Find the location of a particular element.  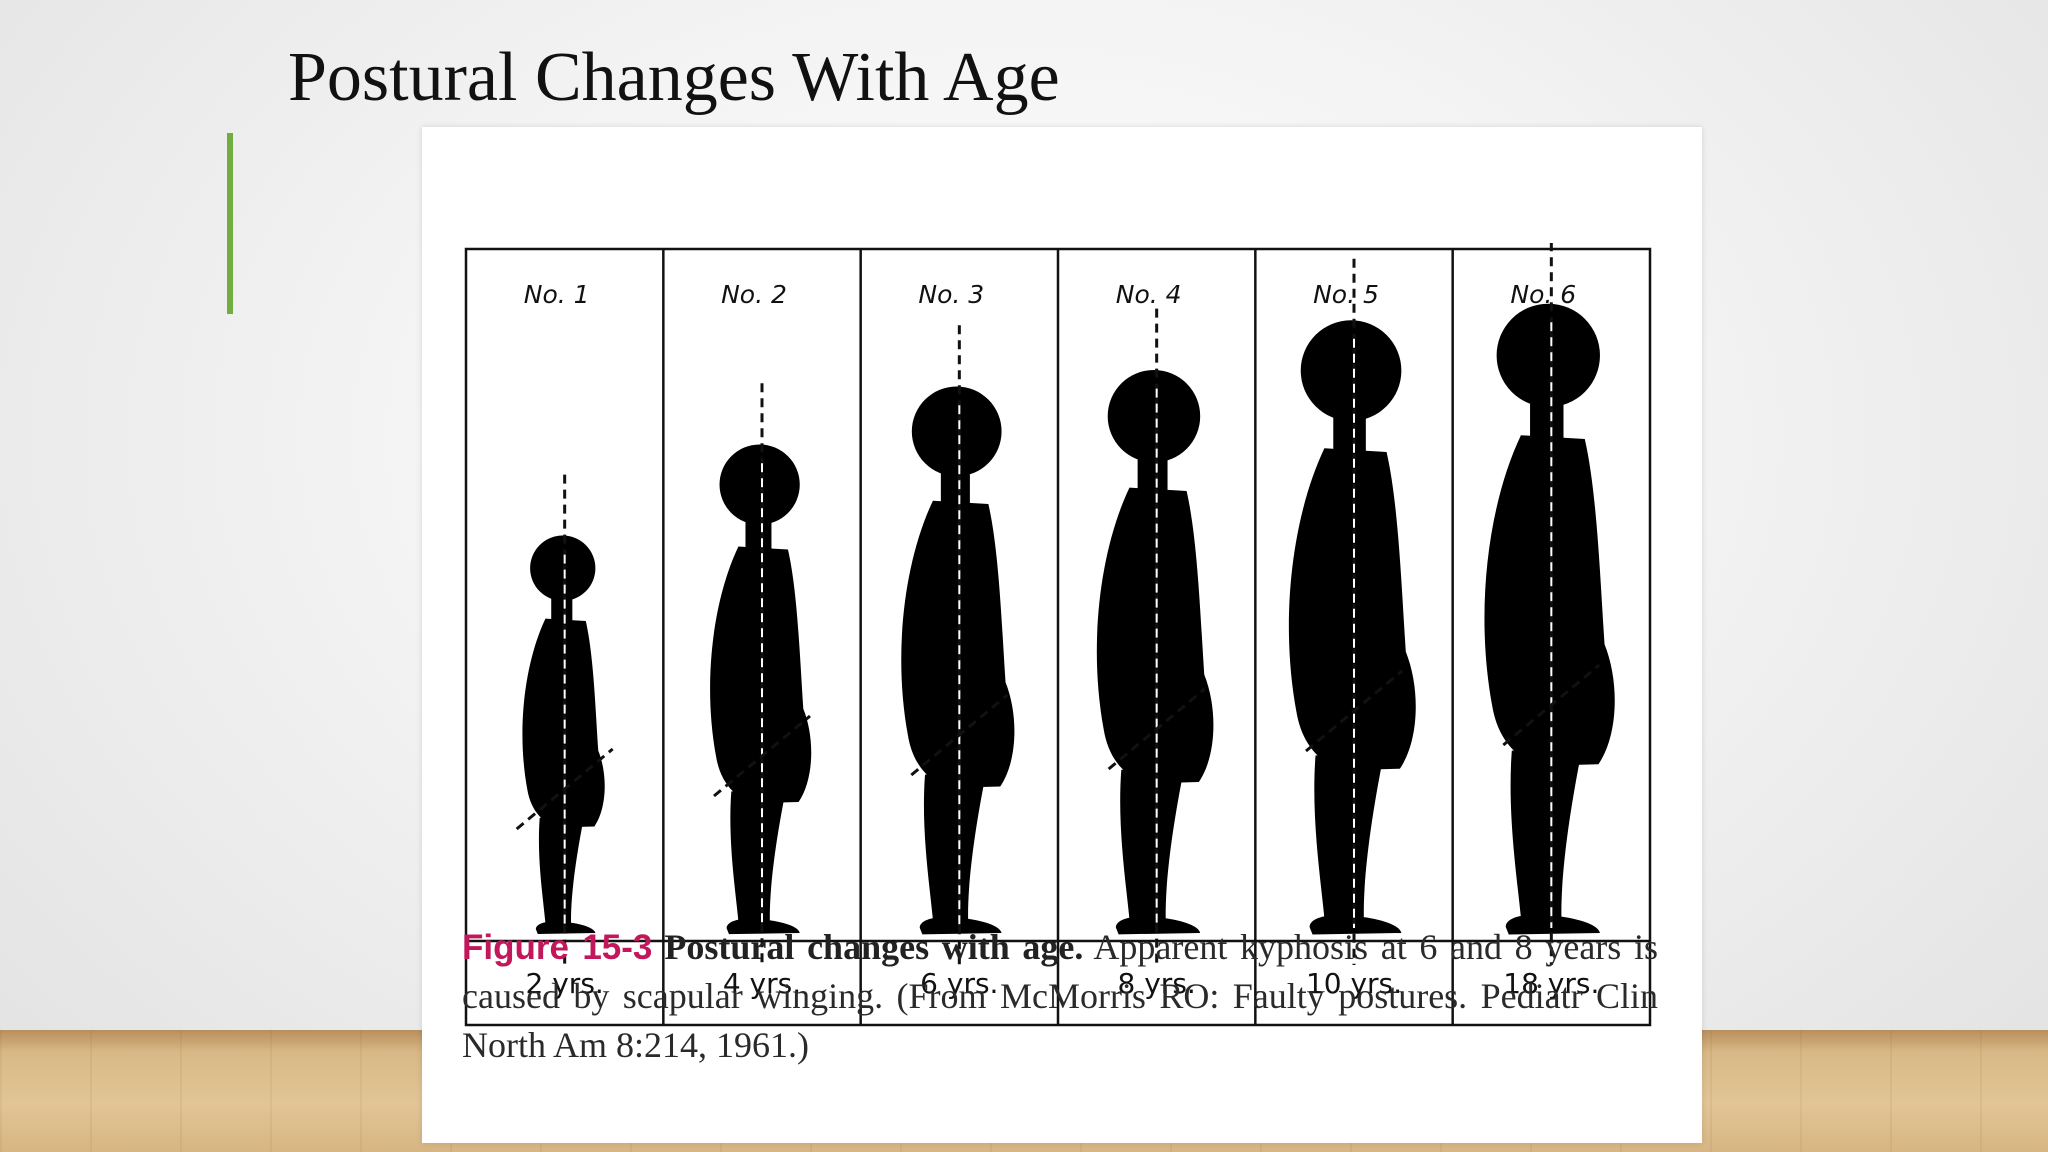

figure-caption-title: Postural changes with age. is located at coordinates (874, 947).